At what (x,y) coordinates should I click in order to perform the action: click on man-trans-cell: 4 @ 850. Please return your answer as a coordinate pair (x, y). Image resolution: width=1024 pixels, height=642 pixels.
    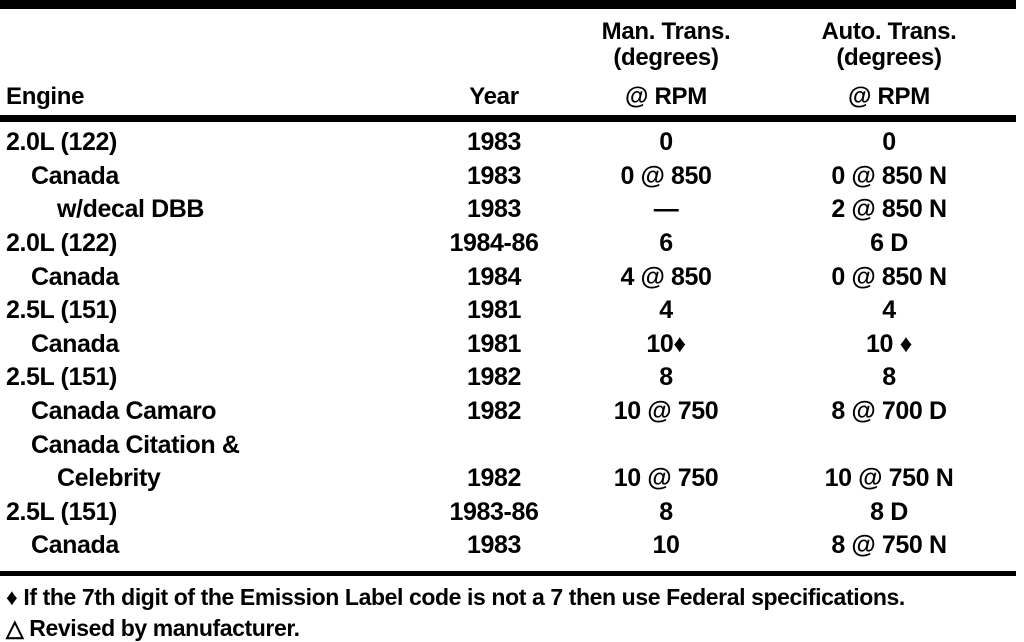
    Looking at the image, I should click on (666, 276).